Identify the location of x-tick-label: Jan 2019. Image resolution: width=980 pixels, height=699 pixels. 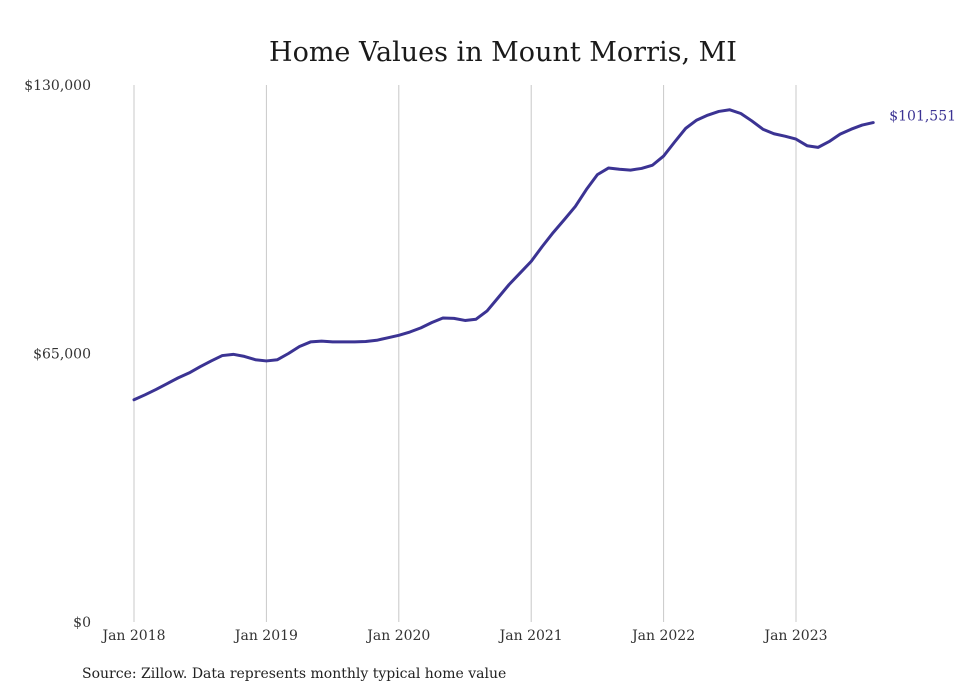
(265, 636).